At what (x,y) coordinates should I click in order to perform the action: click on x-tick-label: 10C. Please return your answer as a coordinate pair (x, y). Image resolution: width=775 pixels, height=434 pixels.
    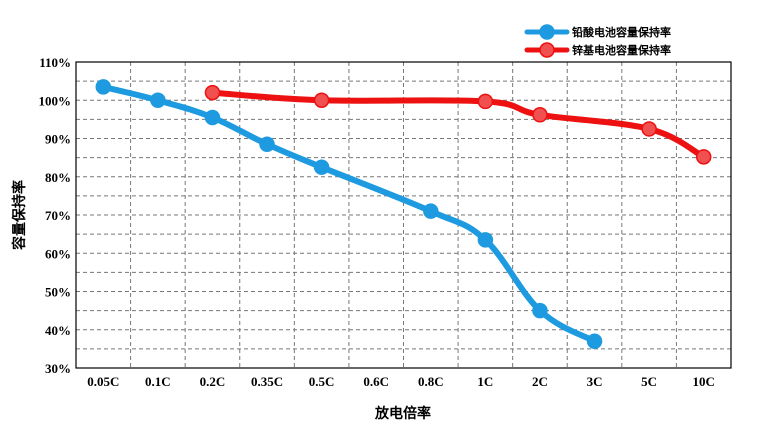
    Looking at the image, I should click on (704, 381).